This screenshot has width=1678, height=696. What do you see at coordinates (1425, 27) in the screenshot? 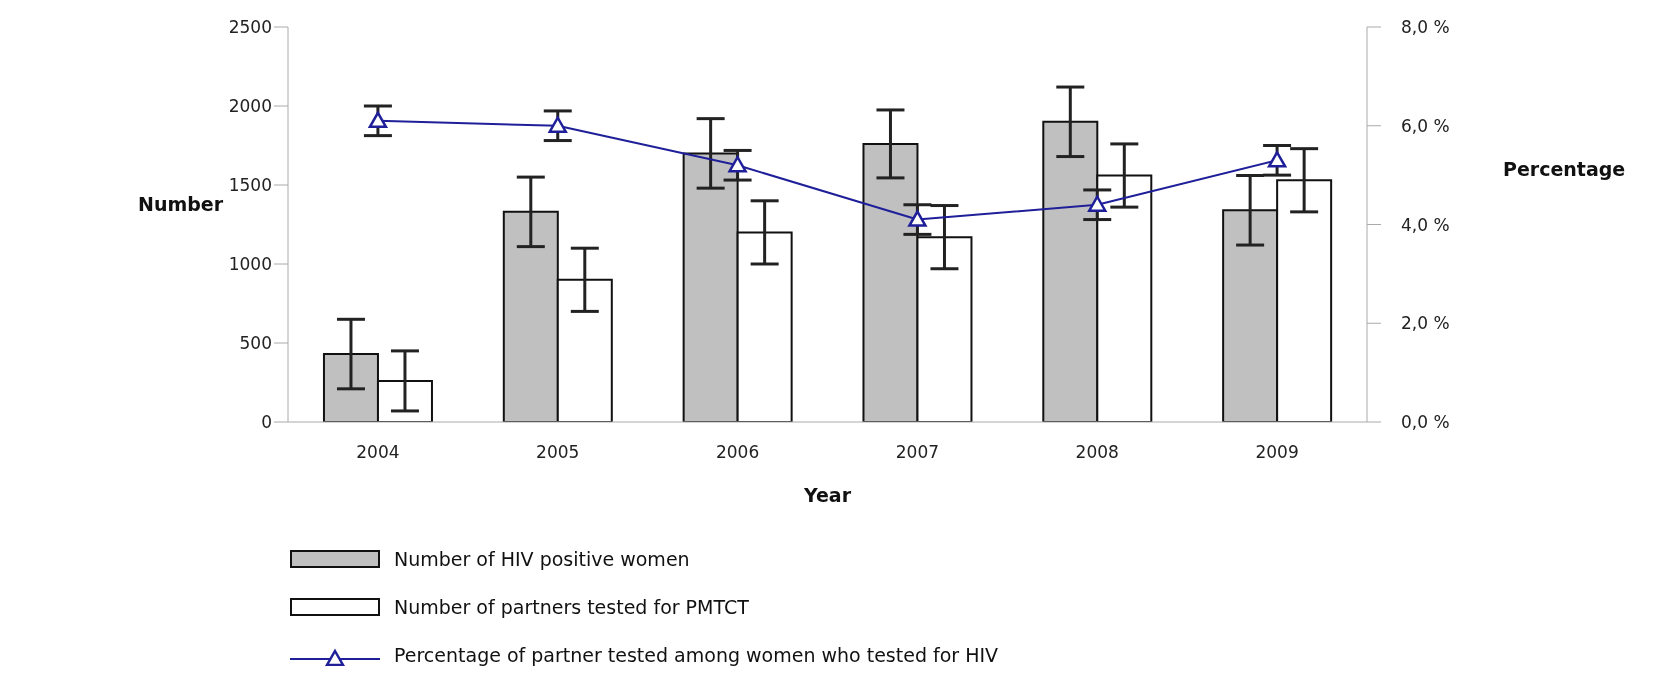
I see `y2-tick-label: 8,0 %` at bounding box center [1425, 27].